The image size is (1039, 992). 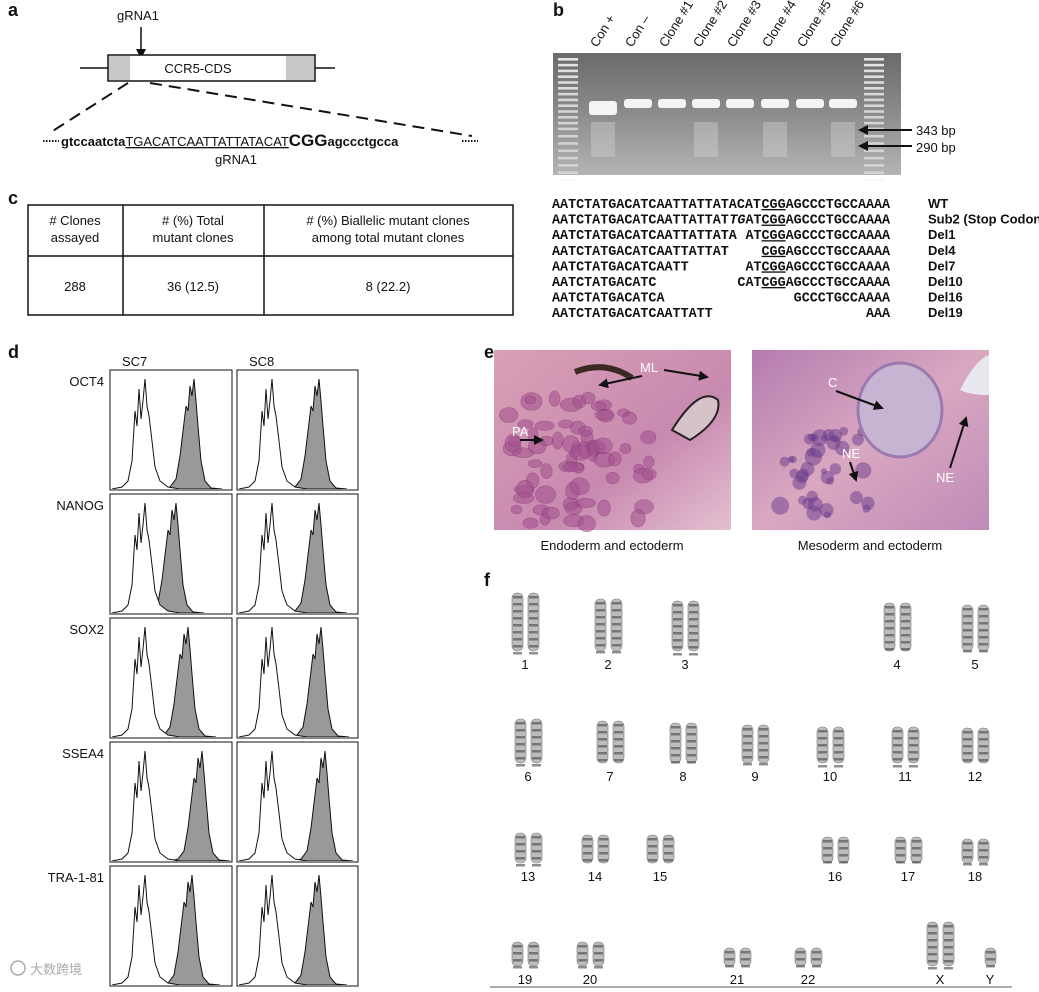 What do you see at coordinates (684, 664) in the screenshot?
I see `chromosome-label: 3` at bounding box center [684, 664].